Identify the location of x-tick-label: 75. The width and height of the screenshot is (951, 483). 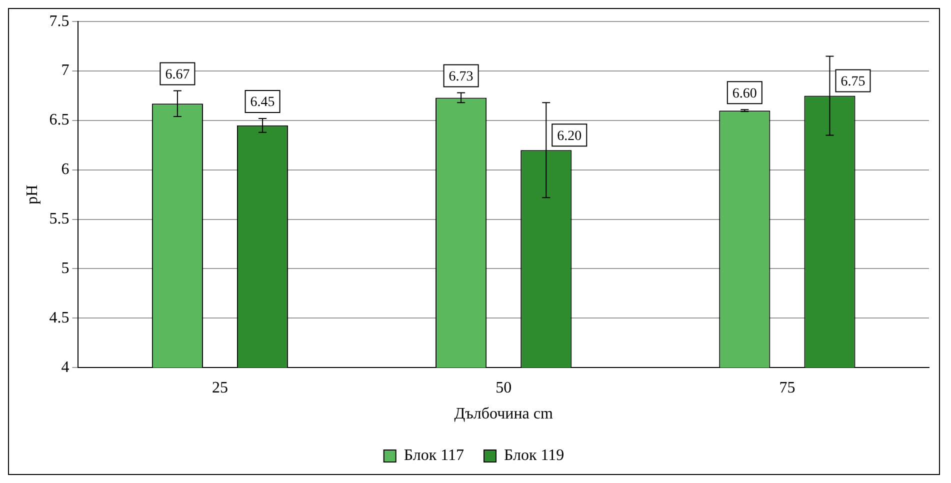
(787, 387).